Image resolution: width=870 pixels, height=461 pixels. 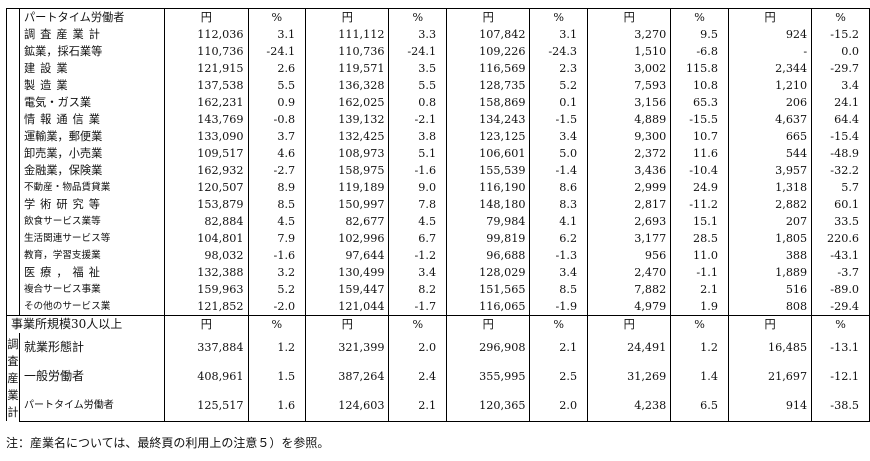 What do you see at coordinates (629, 187) in the screenshot?
I see `amount-cell: 2,999` at bounding box center [629, 187].